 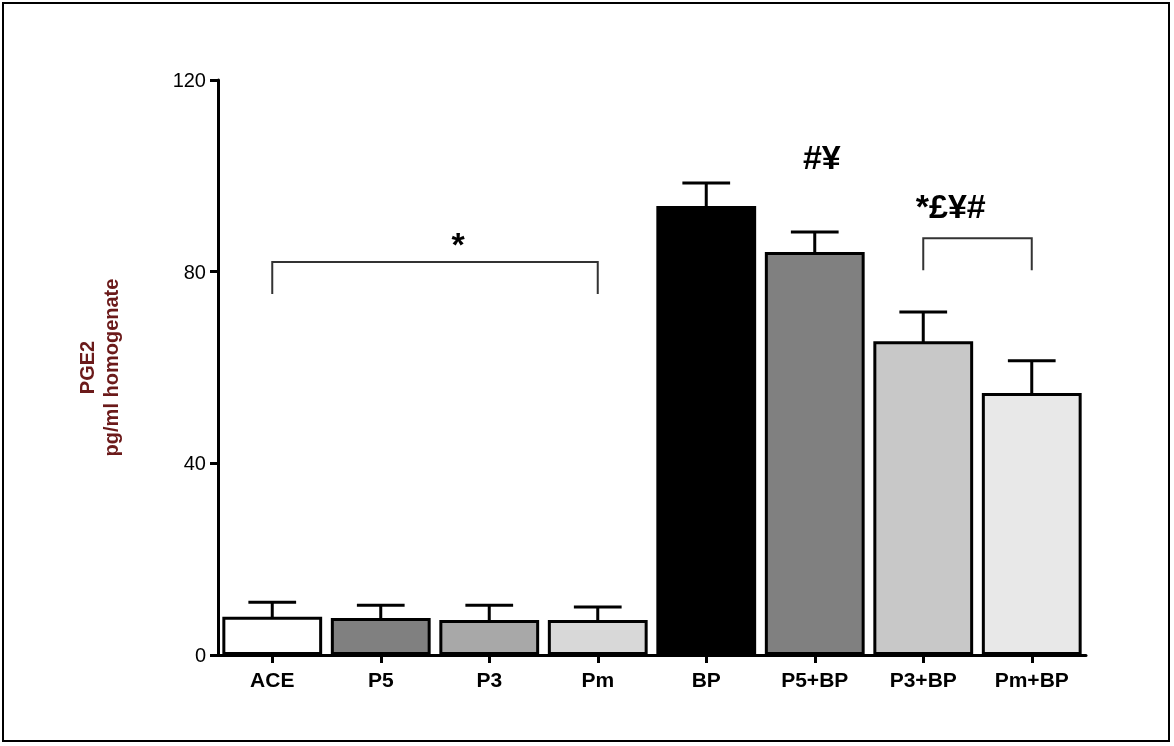 What do you see at coordinates (380, 679) in the screenshot?
I see `x-tick-label: P5` at bounding box center [380, 679].